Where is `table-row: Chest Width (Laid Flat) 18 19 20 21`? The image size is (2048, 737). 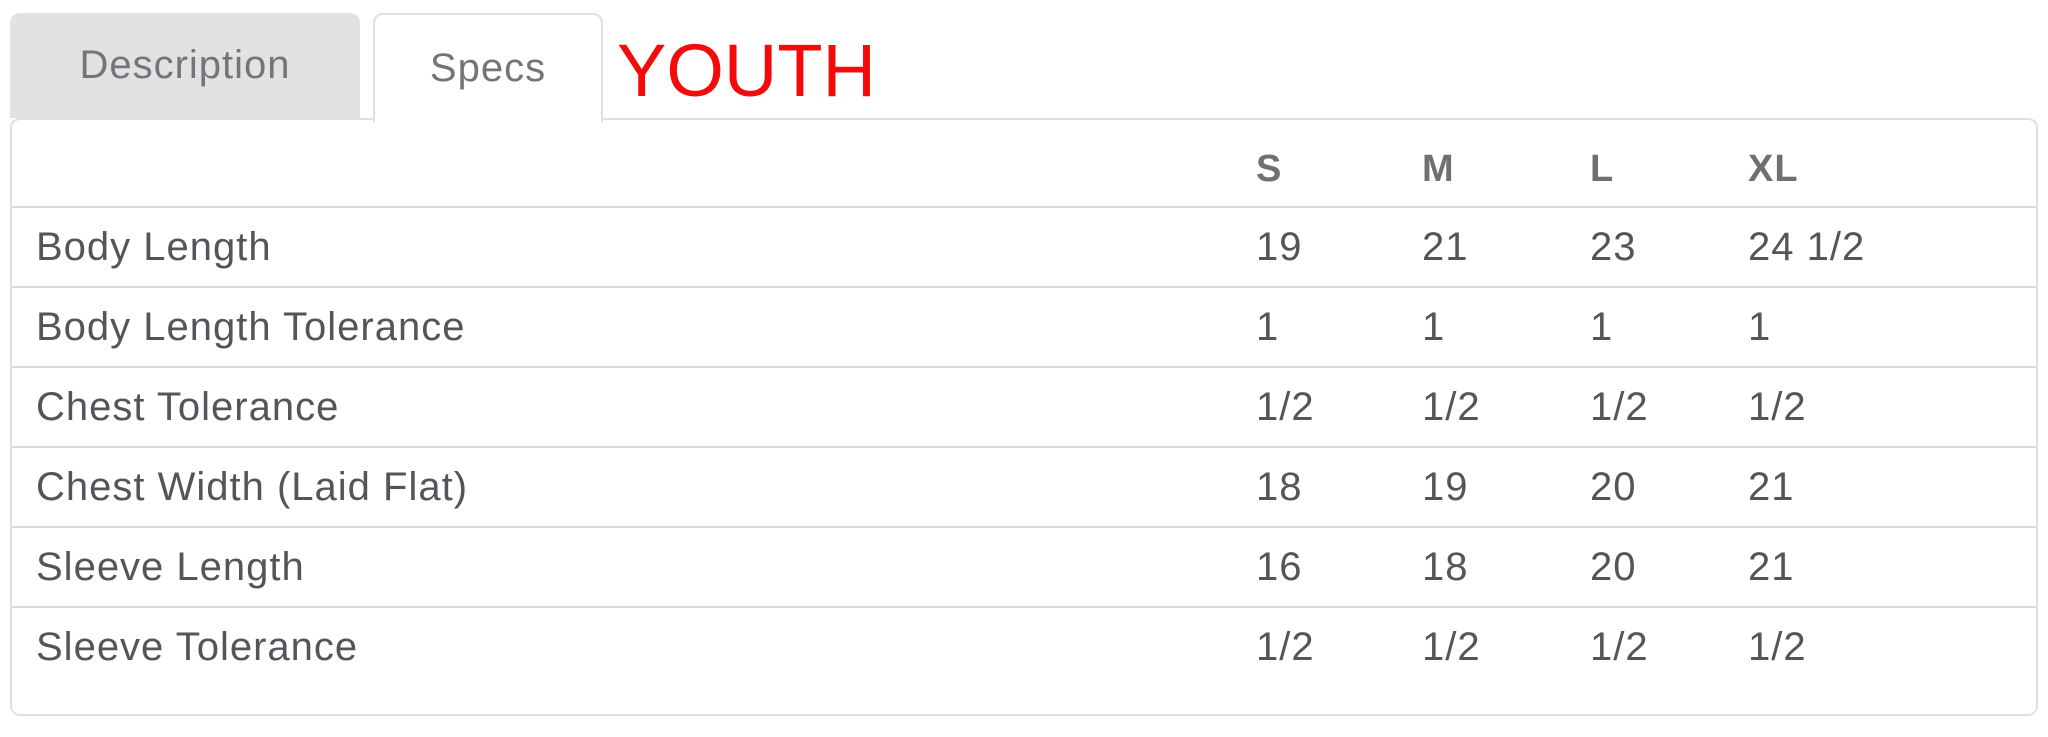
table-row: Chest Width (Laid Flat) 18 19 20 21 is located at coordinates (1024, 487).